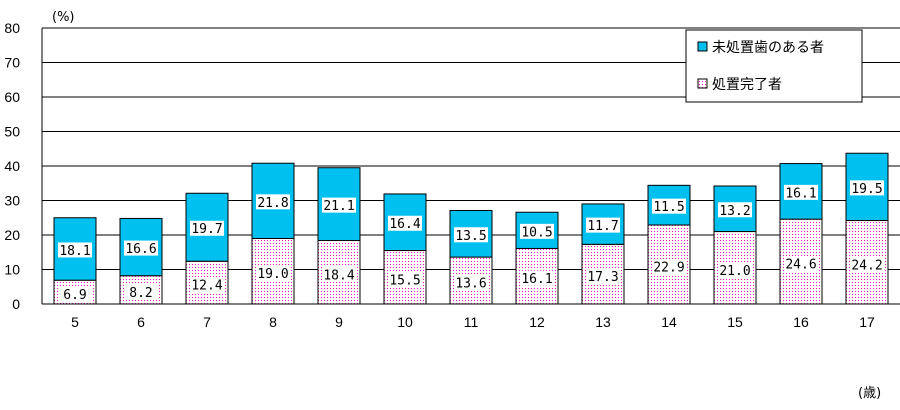  Describe the element at coordinates (537, 322) in the screenshot. I see `x-tick-label: 12` at that location.